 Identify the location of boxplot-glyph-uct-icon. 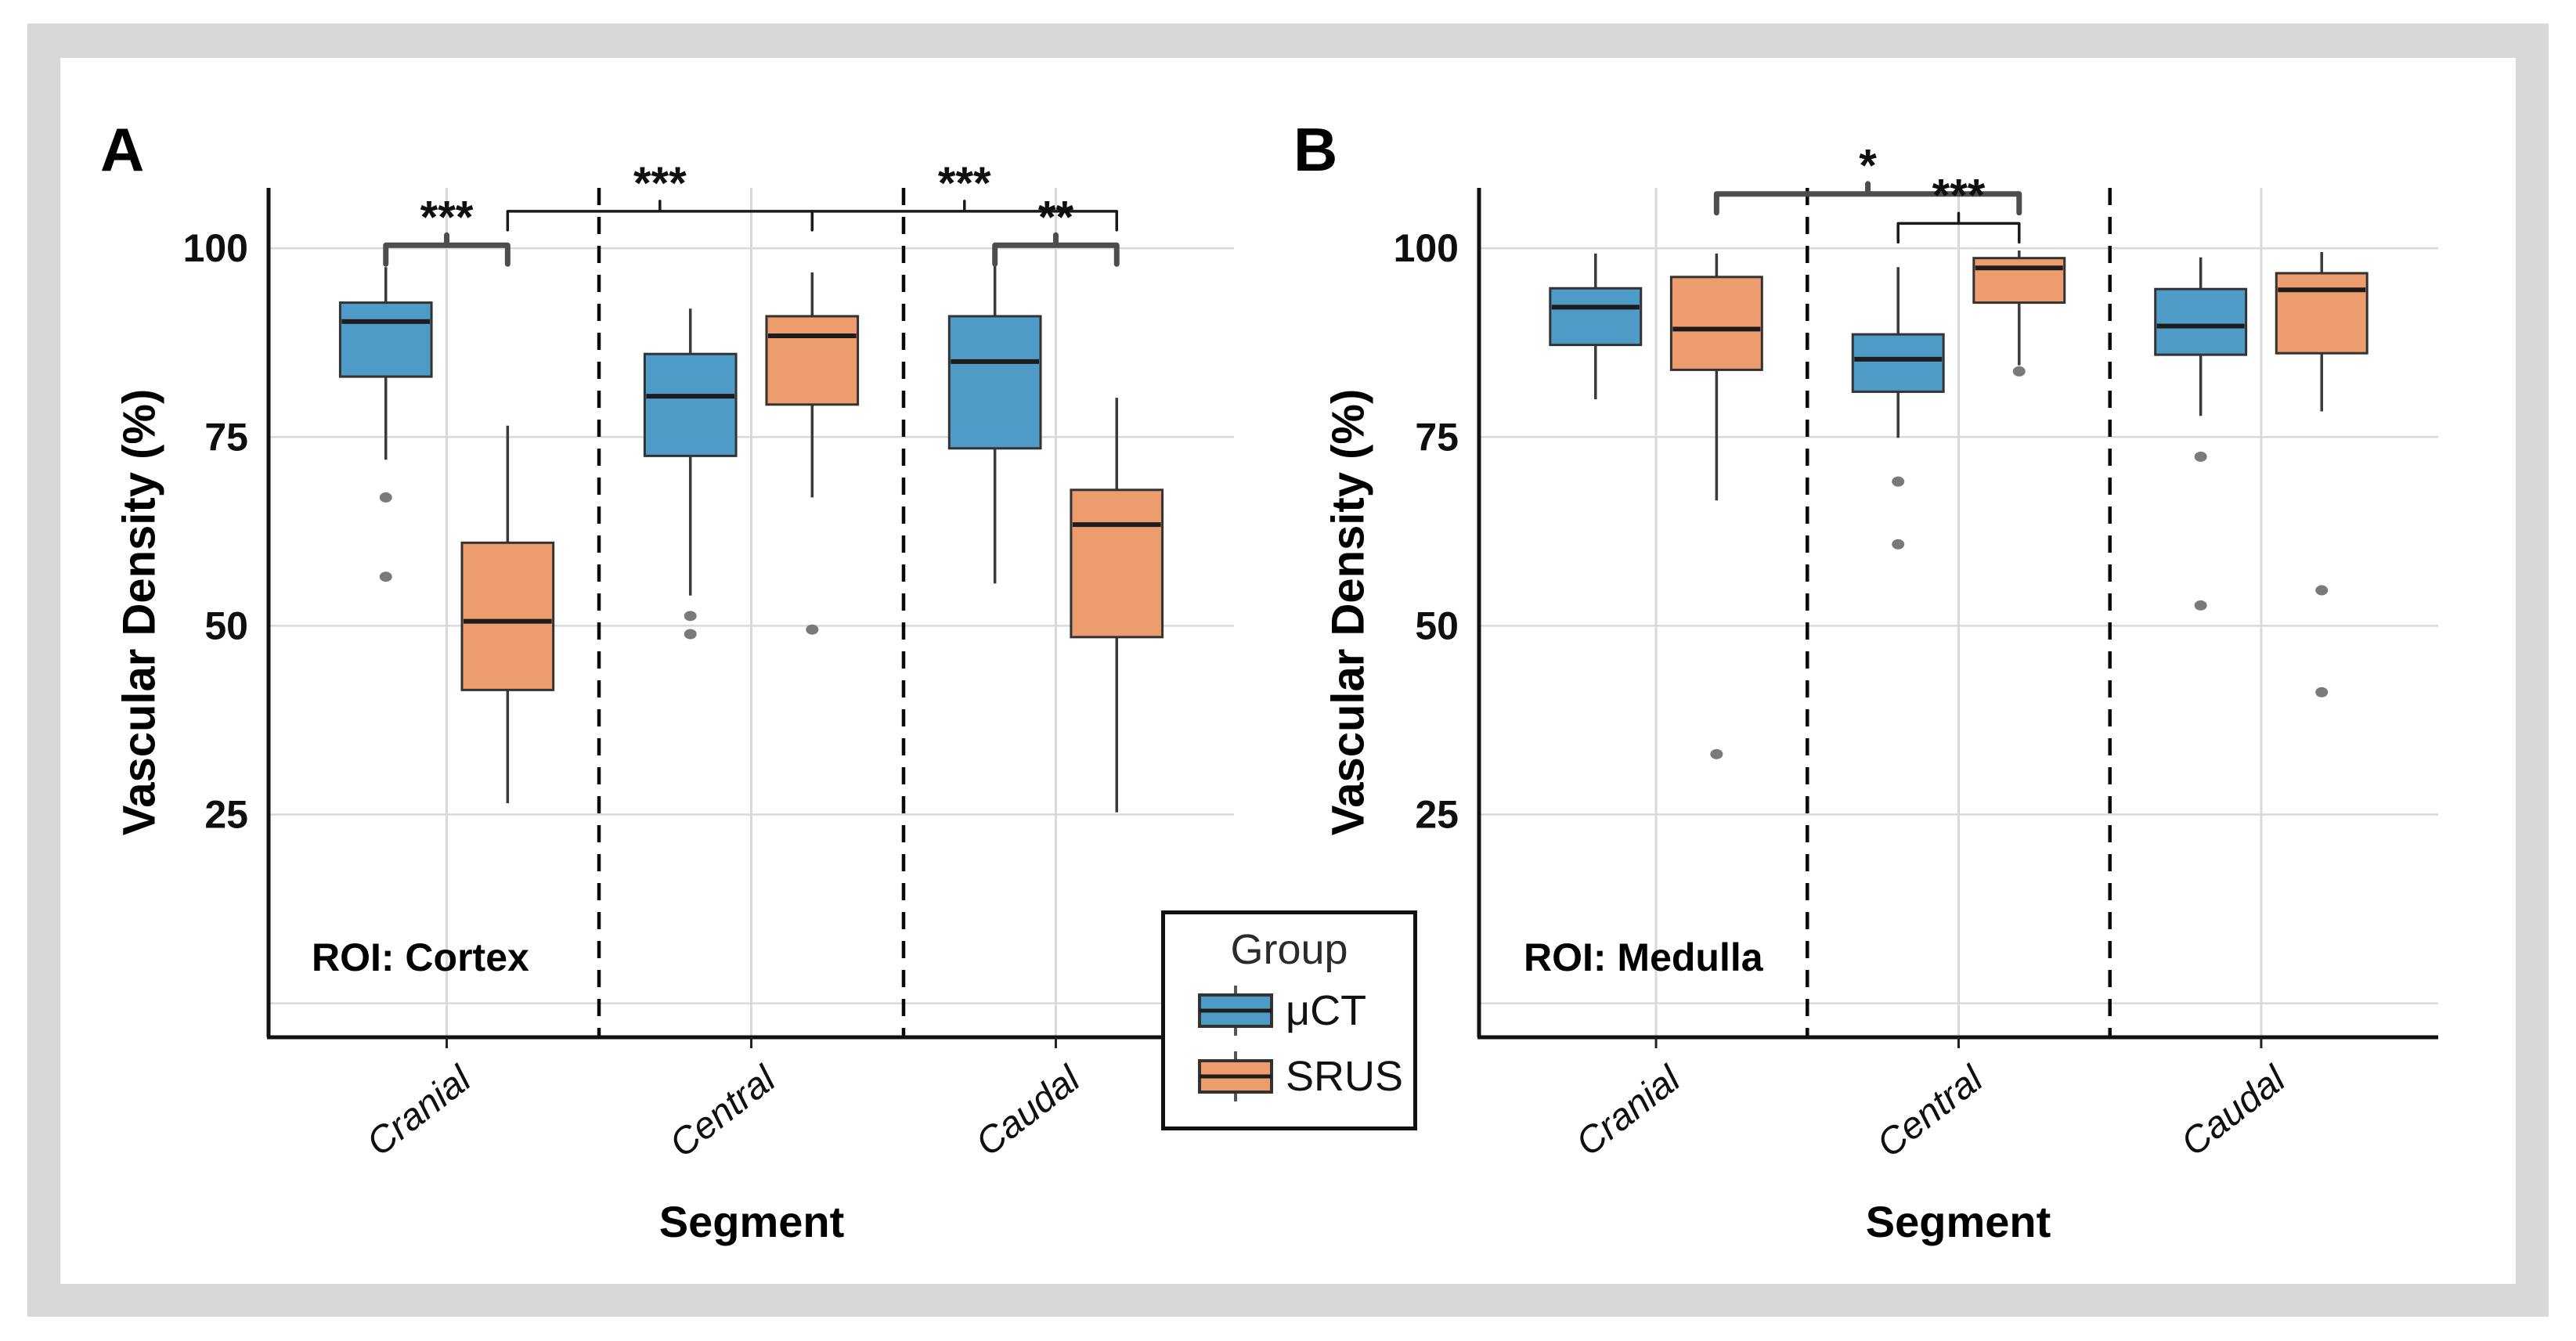
(1235, 1011).